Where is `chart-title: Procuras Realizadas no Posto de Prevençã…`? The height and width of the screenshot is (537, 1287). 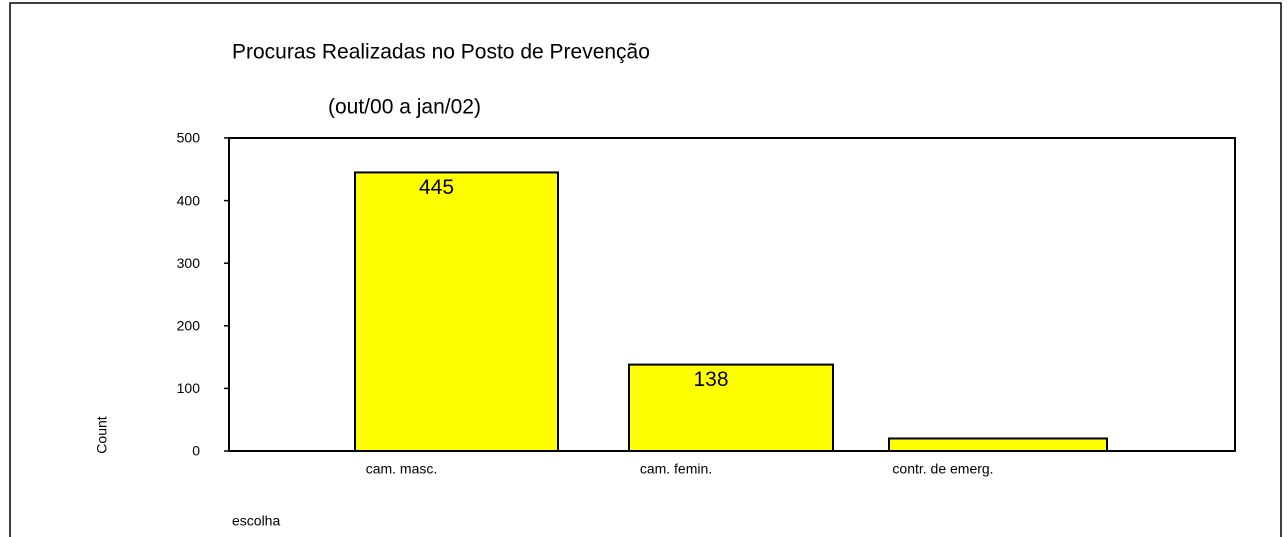
chart-title: Procuras Realizadas no Posto de Prevençã… is located at coordinates (441, 52).